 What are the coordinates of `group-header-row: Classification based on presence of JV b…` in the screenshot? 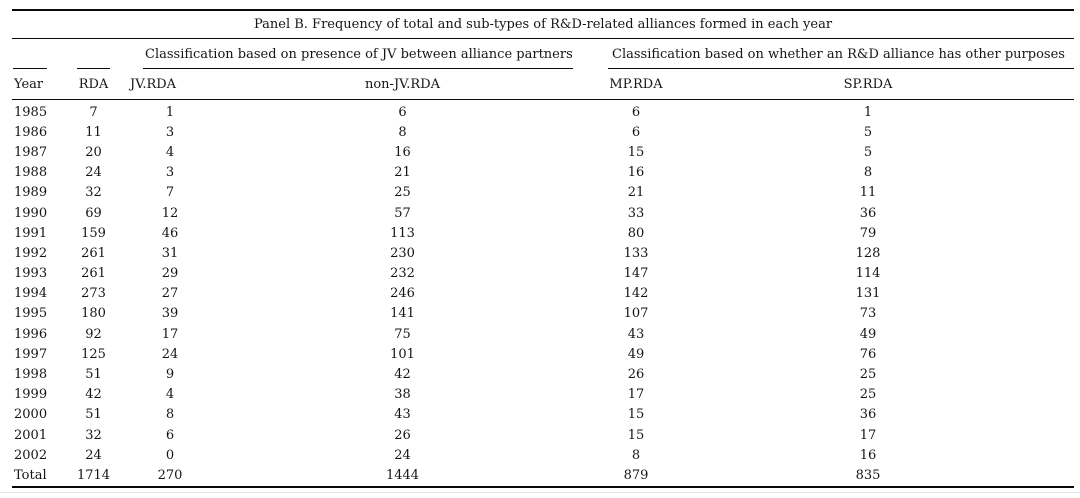 It's located at (543, 54).